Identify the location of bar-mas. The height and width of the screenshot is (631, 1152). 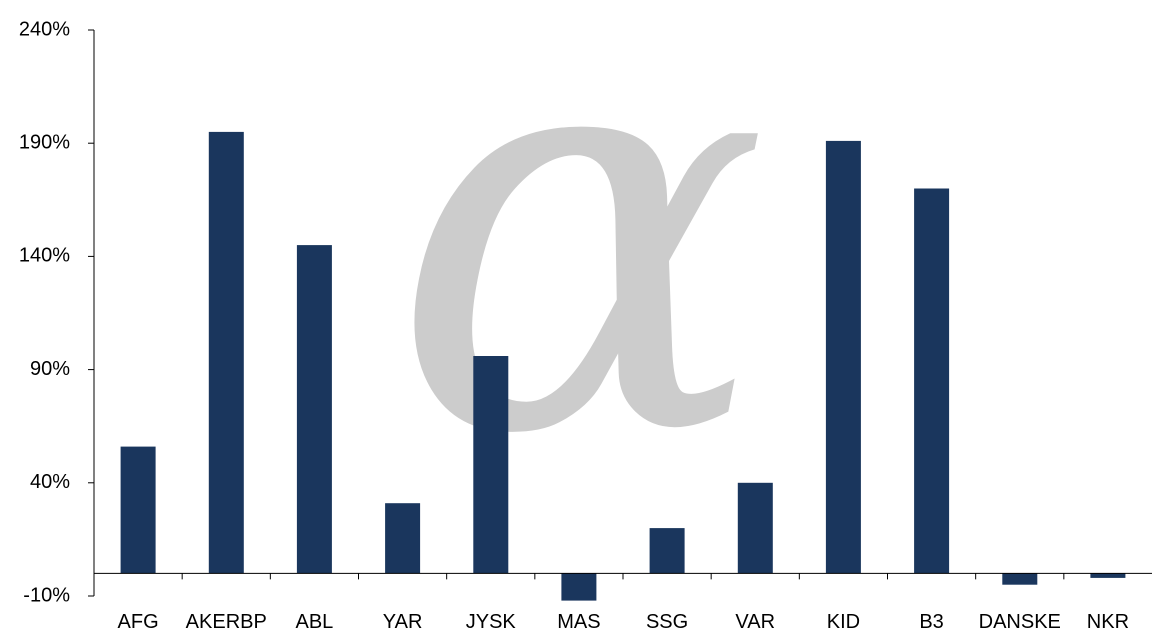
(579, 587).